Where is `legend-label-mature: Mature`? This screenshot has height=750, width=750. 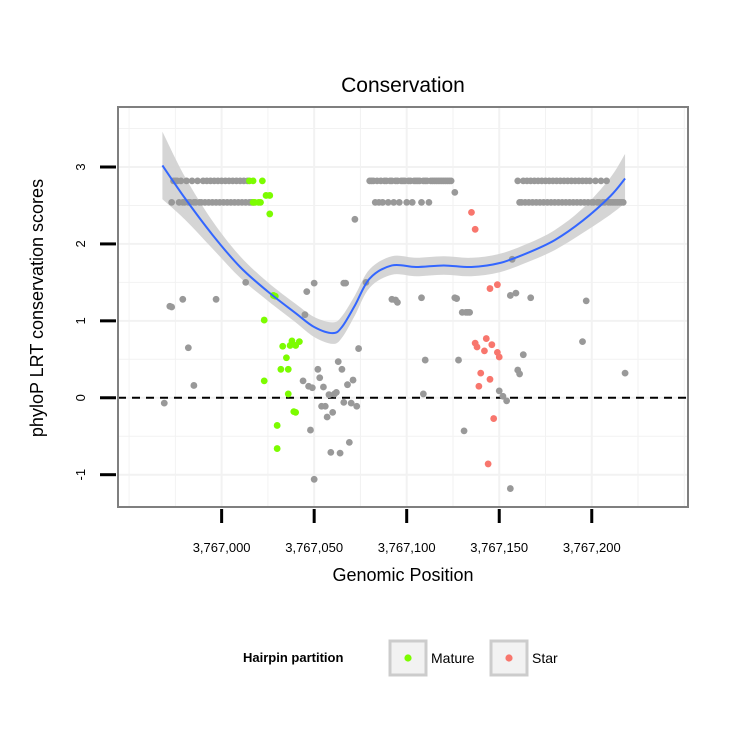
legend-label-mature: Mature is located at coordinates (453, 658).